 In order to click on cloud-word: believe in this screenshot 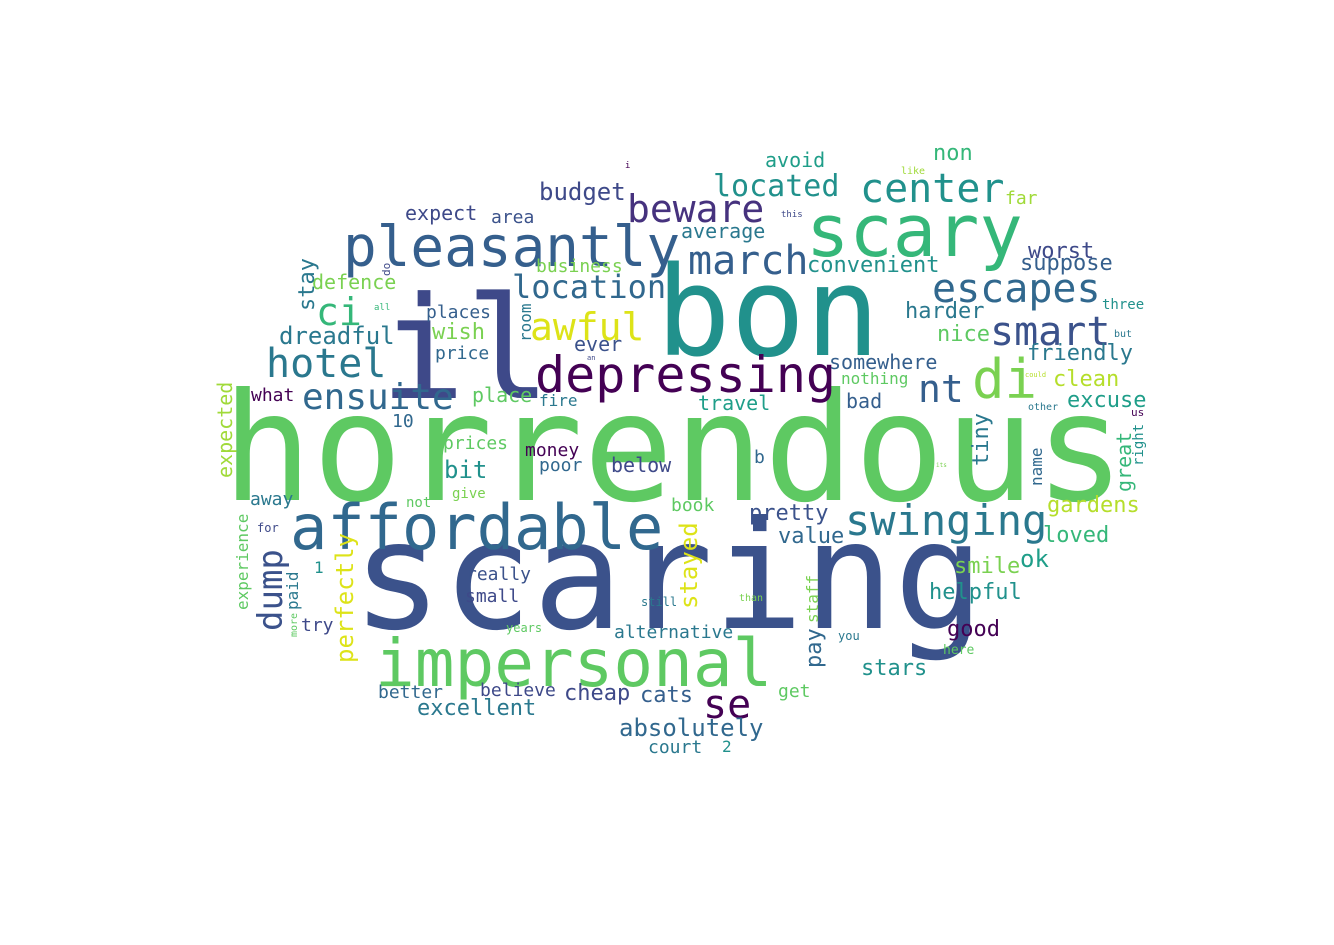, I will do `click(518, 690)`.